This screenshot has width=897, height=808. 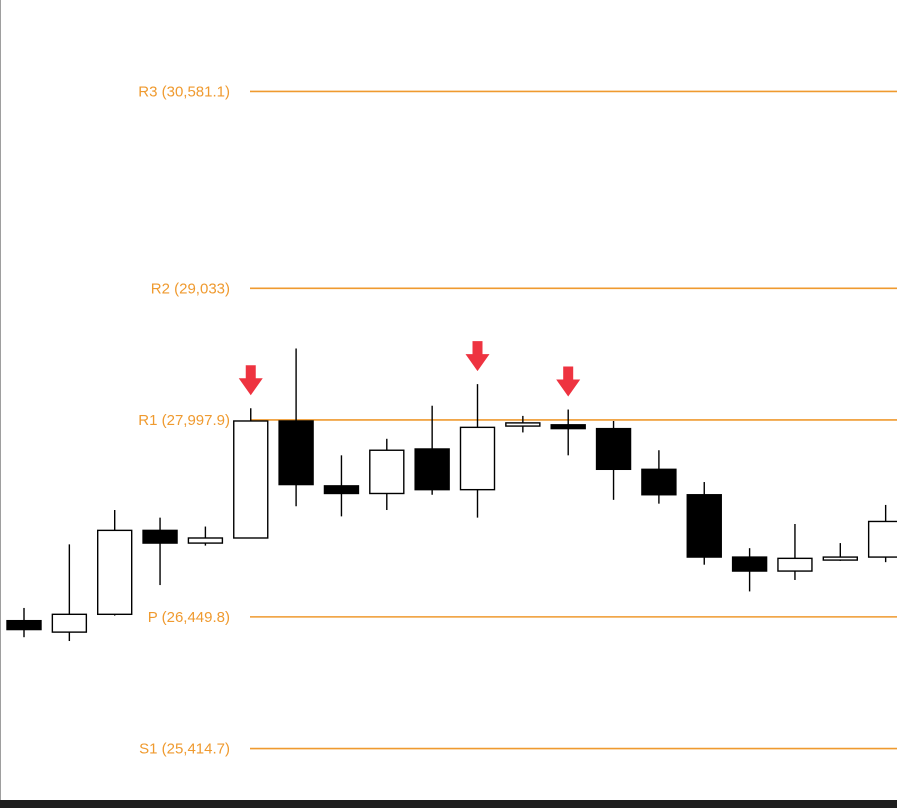 What do you see at coordinates (409, 369) in the screenshot?
I see `signal-markers` at bounding box center [409, 369].